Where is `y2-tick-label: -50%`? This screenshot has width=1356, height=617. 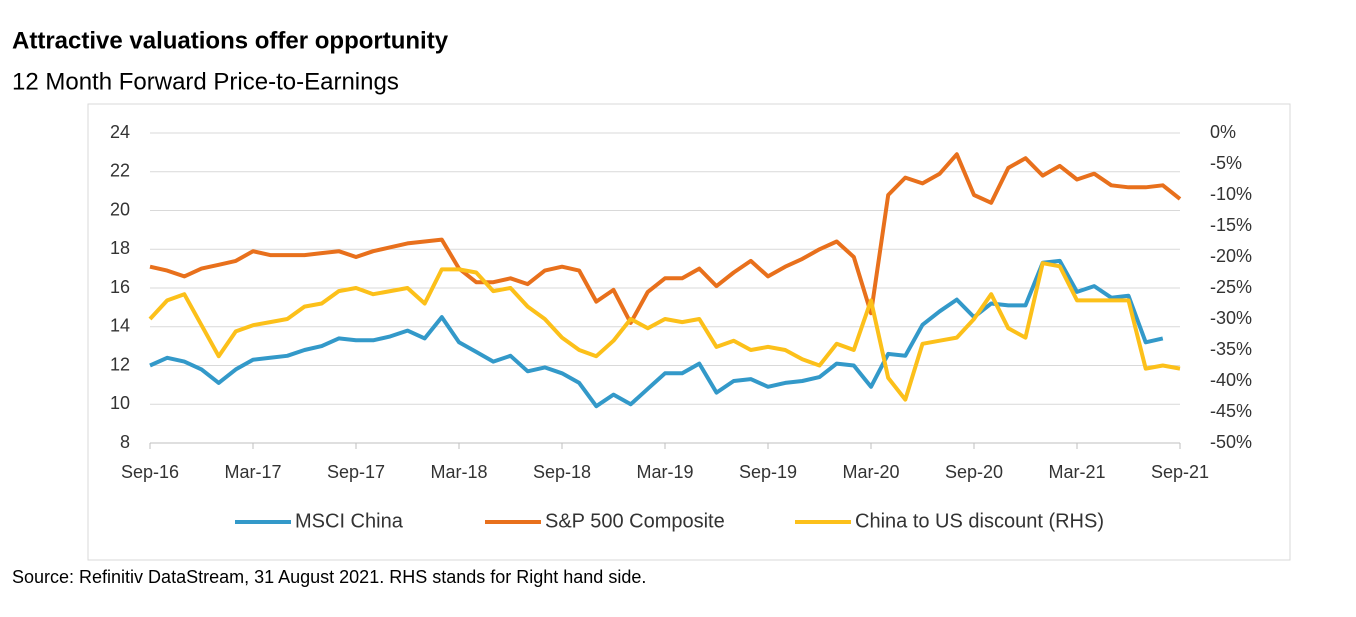
y2-tick-label: -50% is located at coordinates (1231, 442).